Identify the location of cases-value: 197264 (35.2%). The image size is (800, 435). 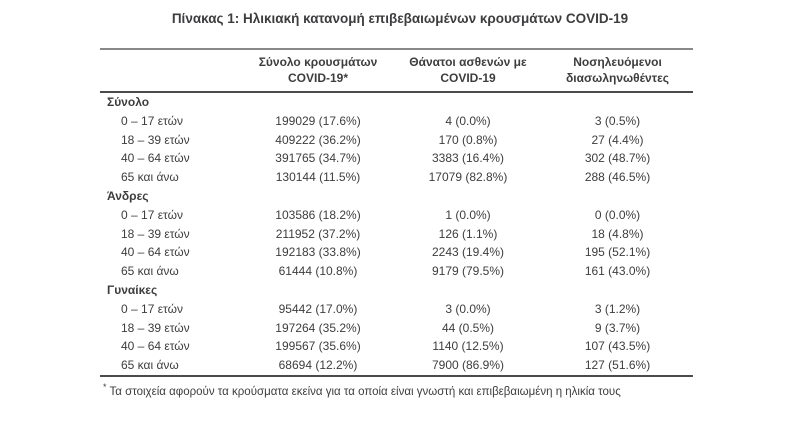
(318, 327).